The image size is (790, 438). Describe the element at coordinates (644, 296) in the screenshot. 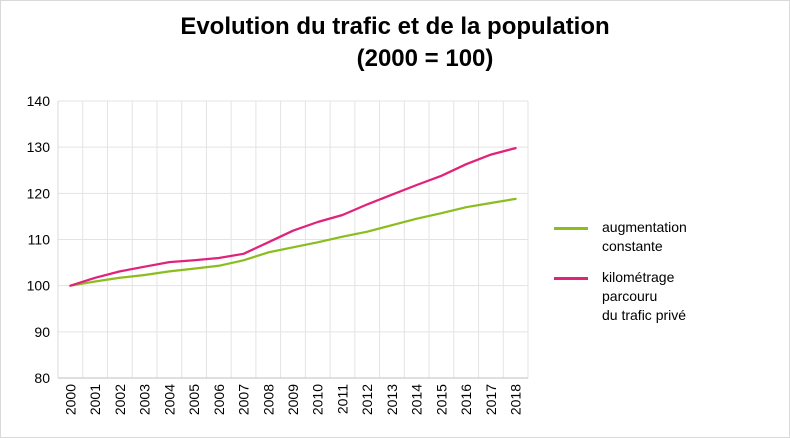

I see `legend-label: kilométrage parcouru du trafic privé` at that location.